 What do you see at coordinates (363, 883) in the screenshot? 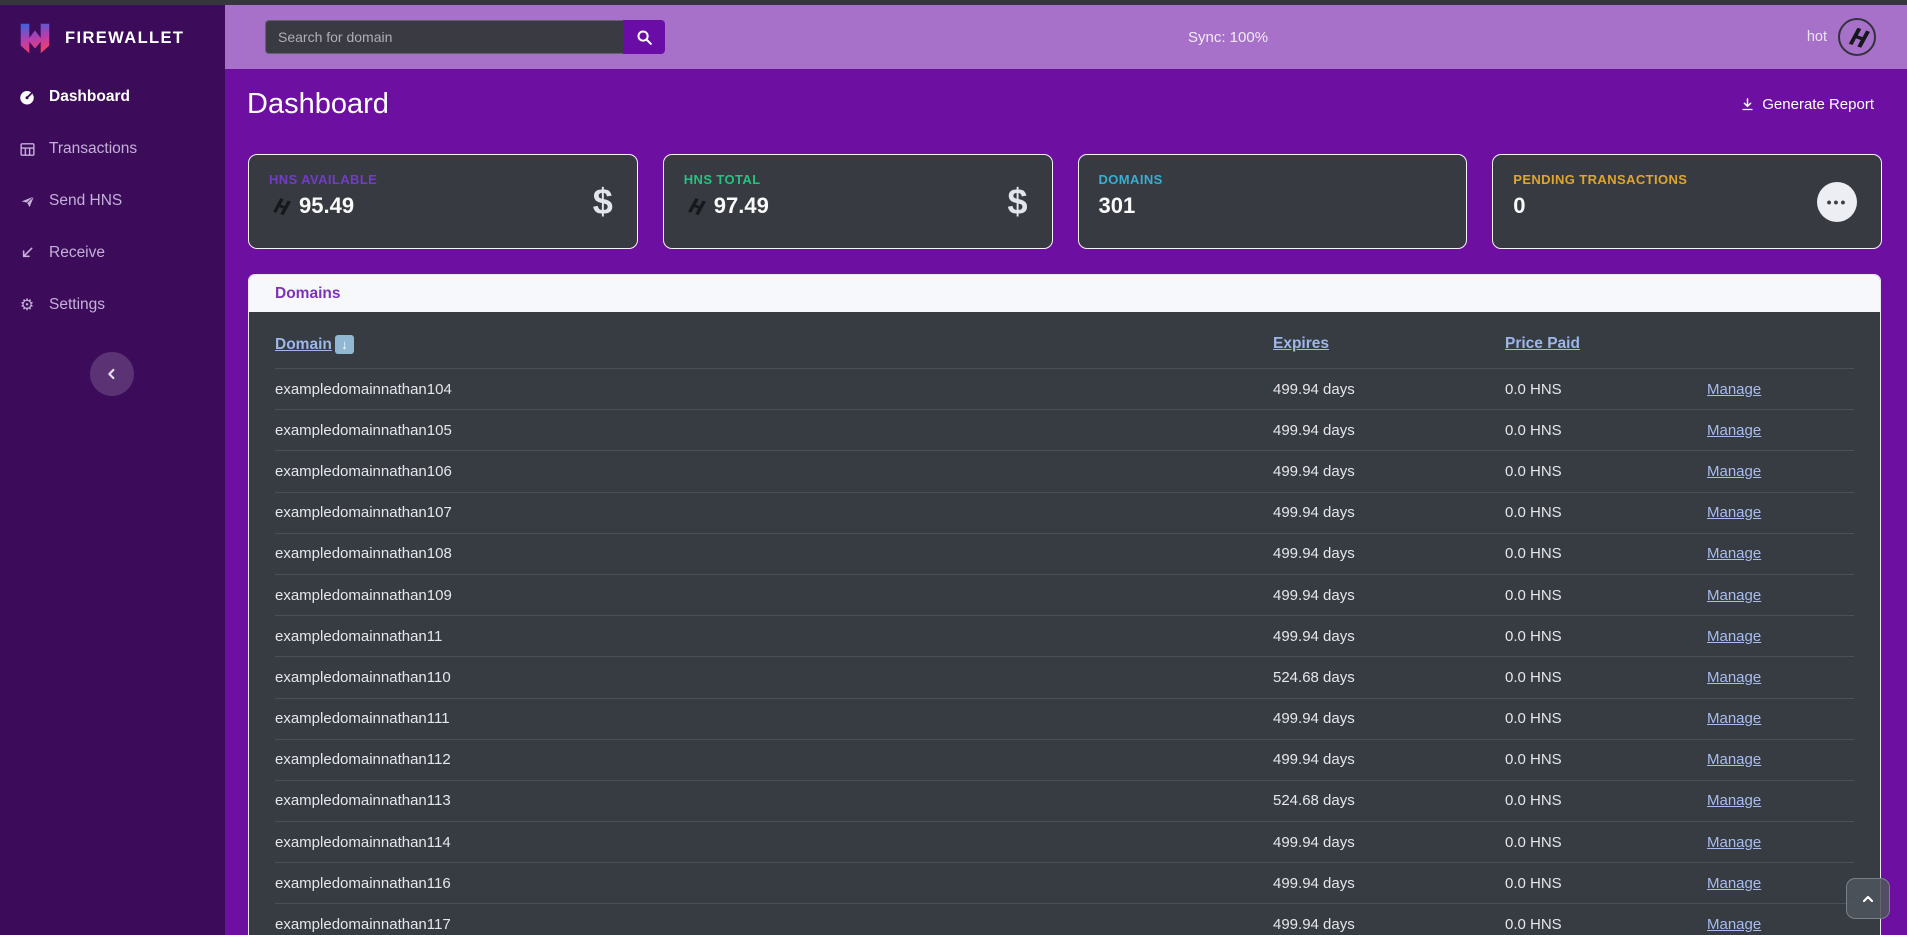
I see `domain-cell: exampledomainnathan116` at bounding box center [363, 883].